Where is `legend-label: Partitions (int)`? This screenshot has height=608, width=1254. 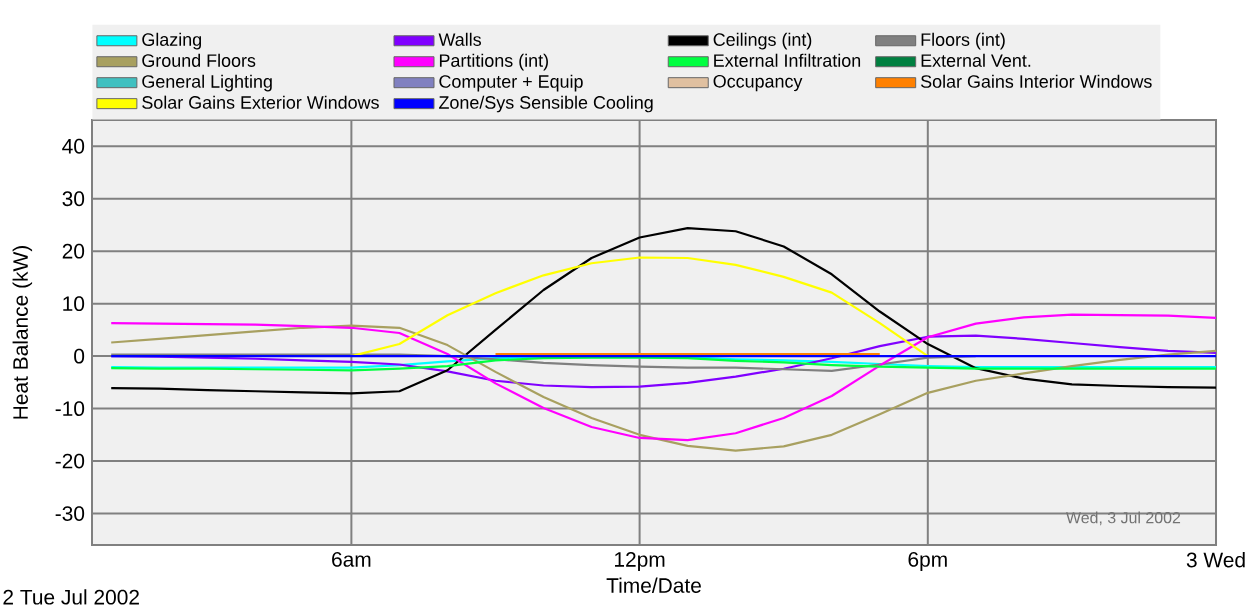
legend-label: Partitions (int) is located at coordinates (493, 62).